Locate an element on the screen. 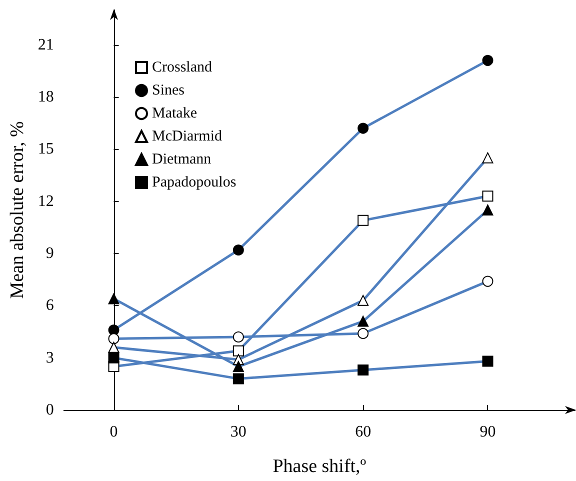 The image size is (576, 481). legend-label: Matake is located at coordinates (175, 114).